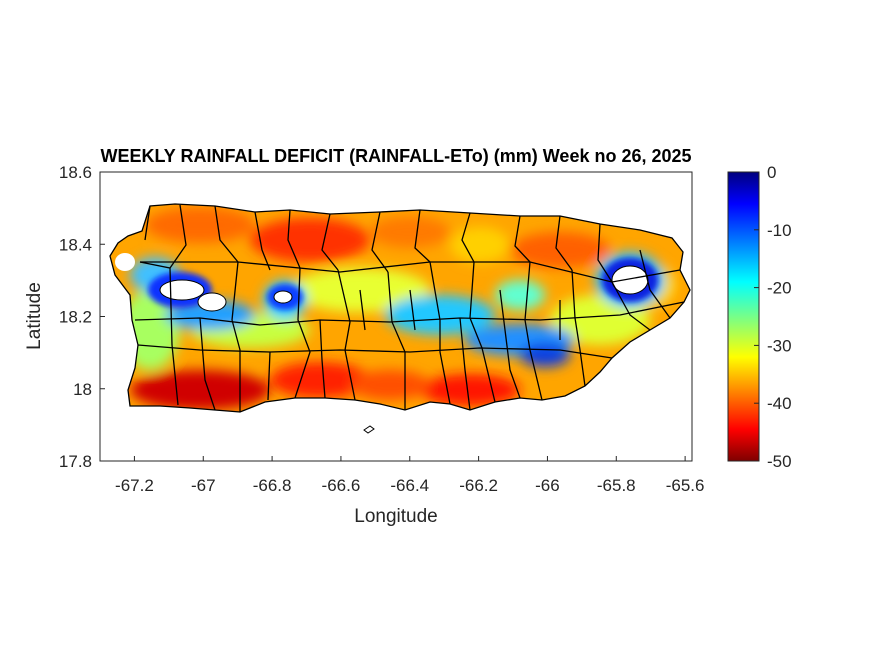 The width and height of the screenshot is (875, 656). I want to click on y-axis-ticks: 17.8 18 18.2 18.4 18.6, so click(82, 317).